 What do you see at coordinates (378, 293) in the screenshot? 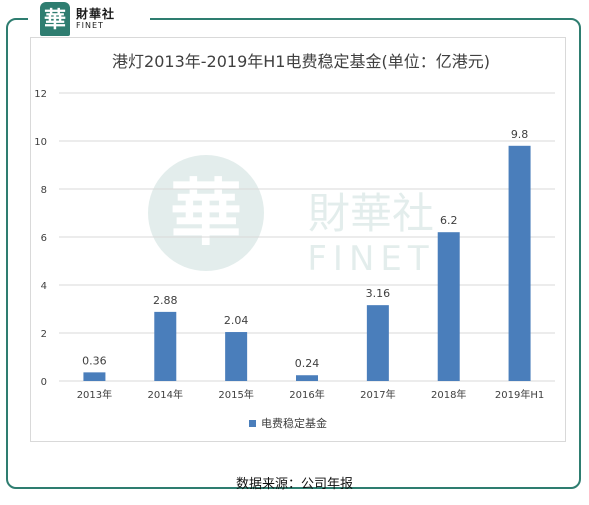
I see `data-label: 3.16` at bounding box center [378, 293].